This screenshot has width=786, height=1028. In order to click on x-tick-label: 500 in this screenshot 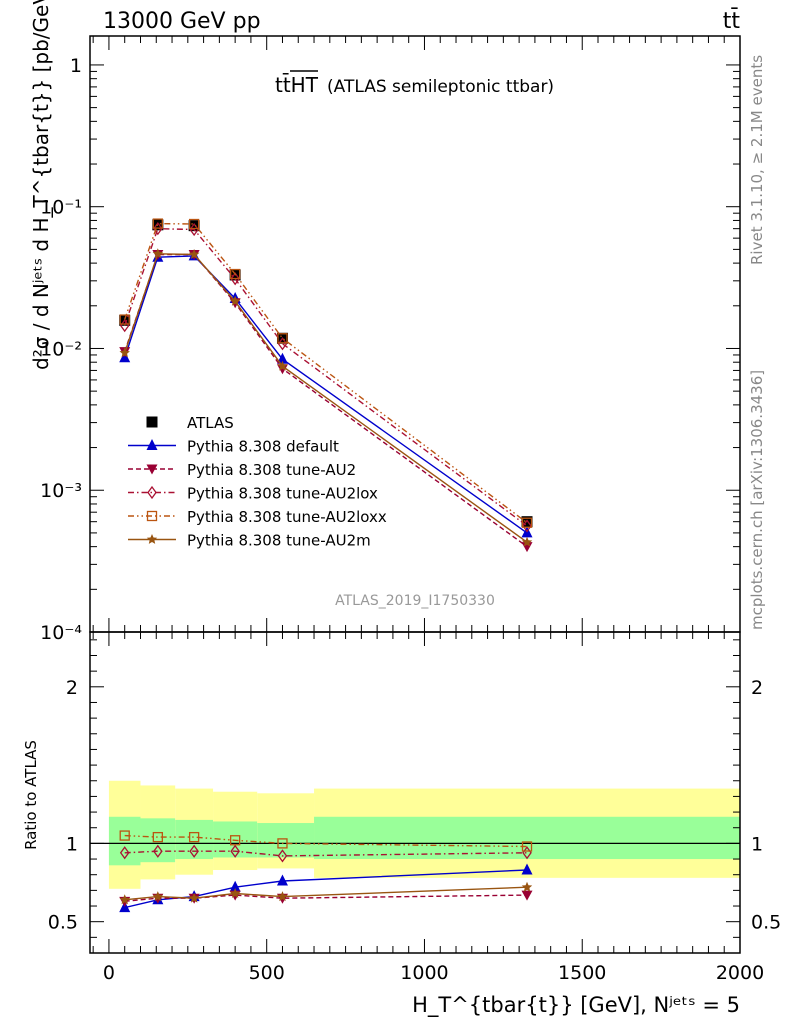, I will do `click(267, 973)`.